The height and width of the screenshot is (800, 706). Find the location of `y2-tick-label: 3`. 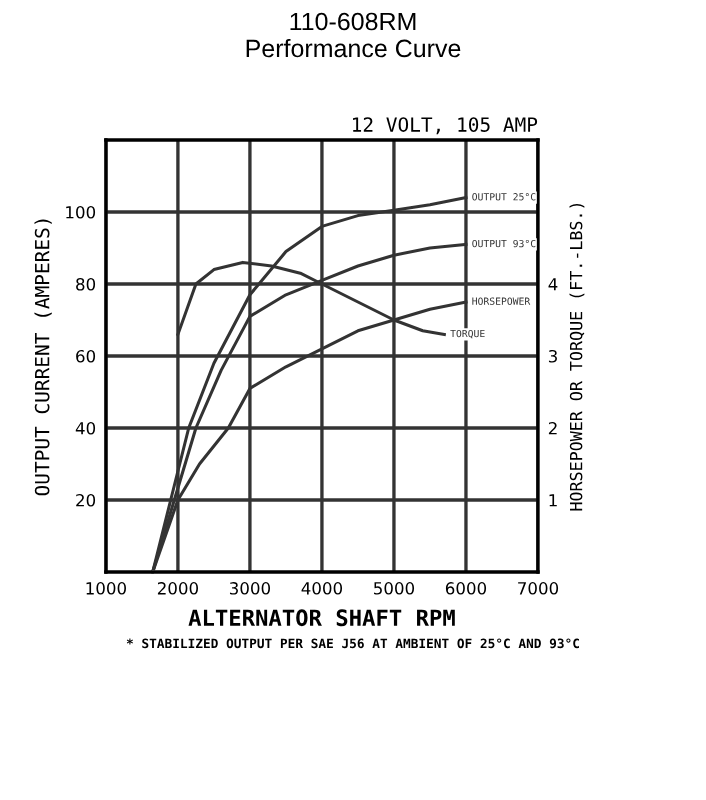

y2-tick-label: 3 is located at coordinates (552, 356).